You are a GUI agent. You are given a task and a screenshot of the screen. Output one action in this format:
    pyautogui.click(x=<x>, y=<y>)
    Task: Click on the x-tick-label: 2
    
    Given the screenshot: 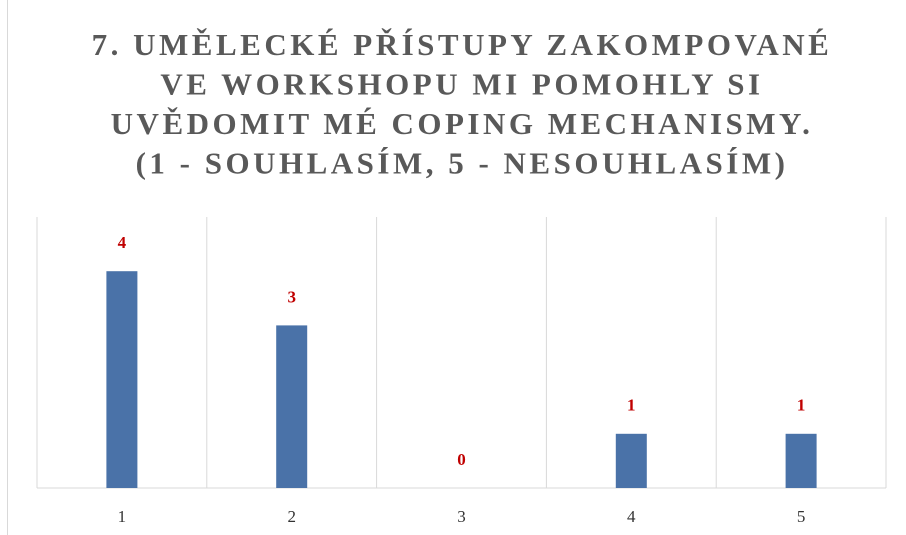 What is the action you would take?
    pyautogui.click(x=291, y=516)
    